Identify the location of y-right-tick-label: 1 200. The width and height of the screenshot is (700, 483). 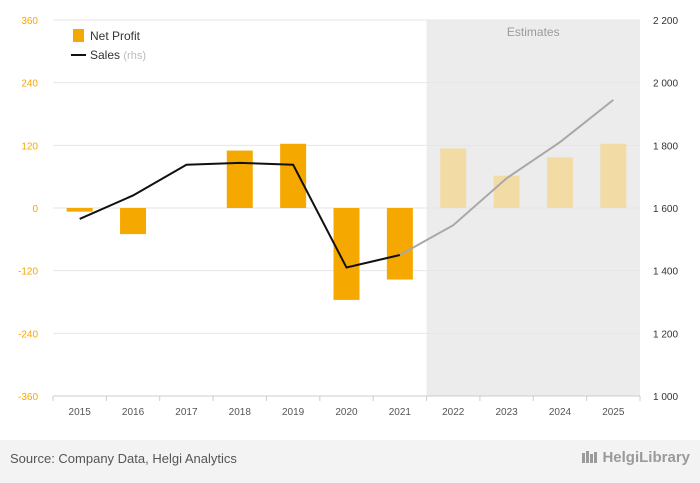
(665, 334).